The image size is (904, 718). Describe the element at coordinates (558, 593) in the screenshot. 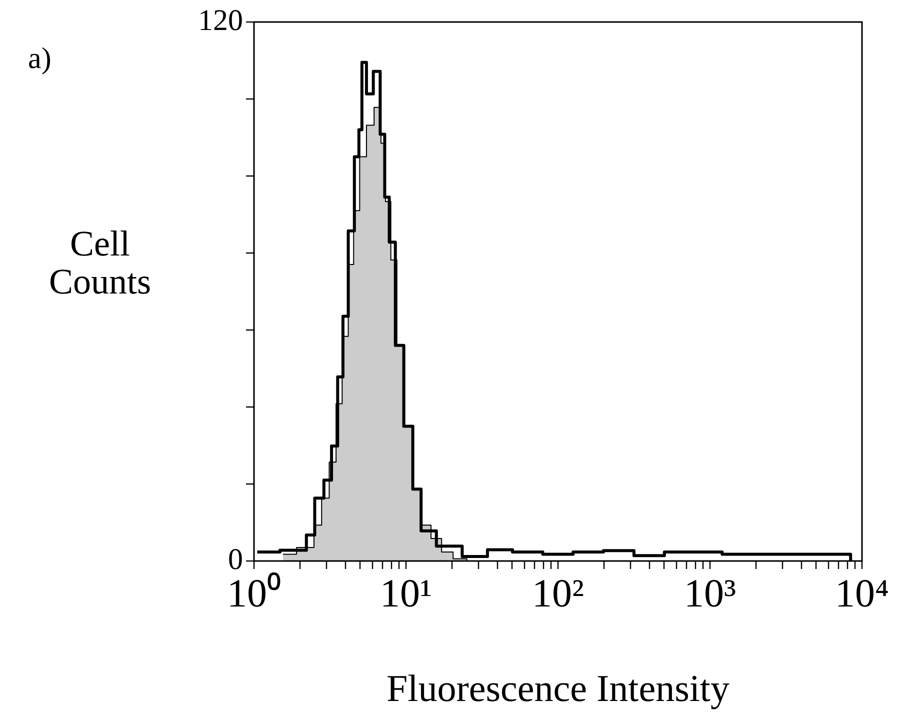

I see `x-tick-label: 10²` at that location.